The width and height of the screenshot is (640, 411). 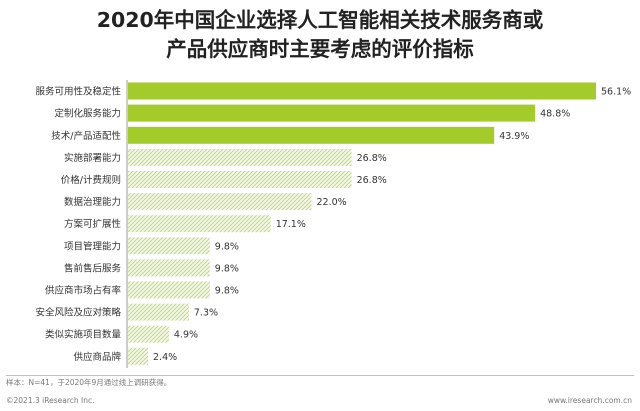 What do you see at coordinates (320, 35) in the screenshot?
I see `chart-title: 2020年中国企业选择人工智能相关技术服务商或 产品供应商时主要考虑的评价指标` at bounding box center [320, 35].